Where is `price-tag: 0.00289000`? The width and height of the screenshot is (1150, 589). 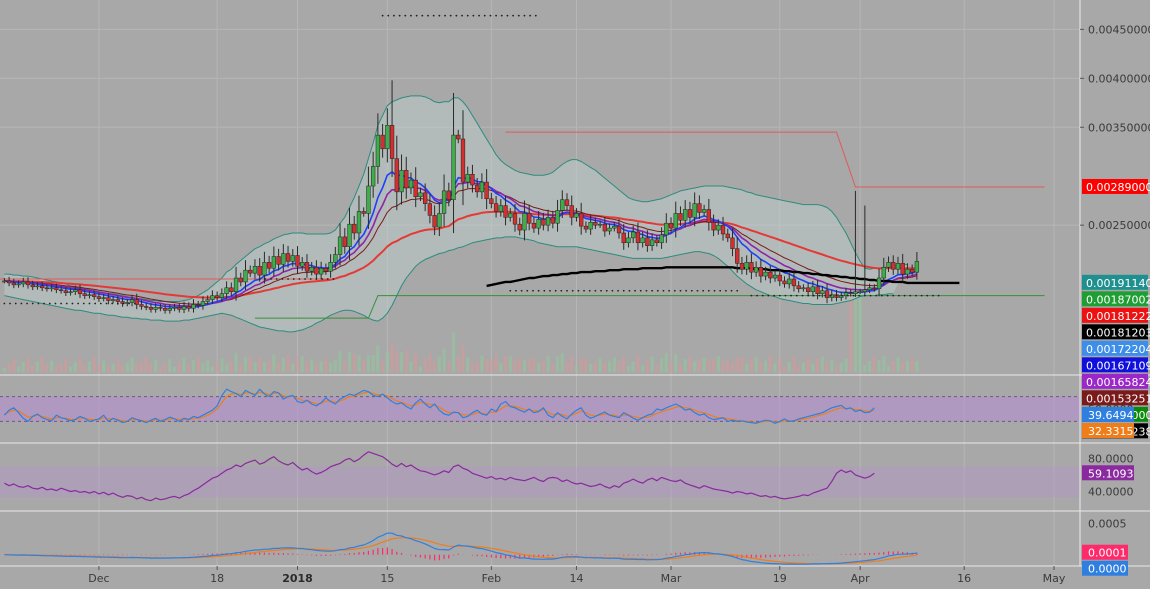 price-tag: 0.00289000 is located at coordinates (1116, 186).